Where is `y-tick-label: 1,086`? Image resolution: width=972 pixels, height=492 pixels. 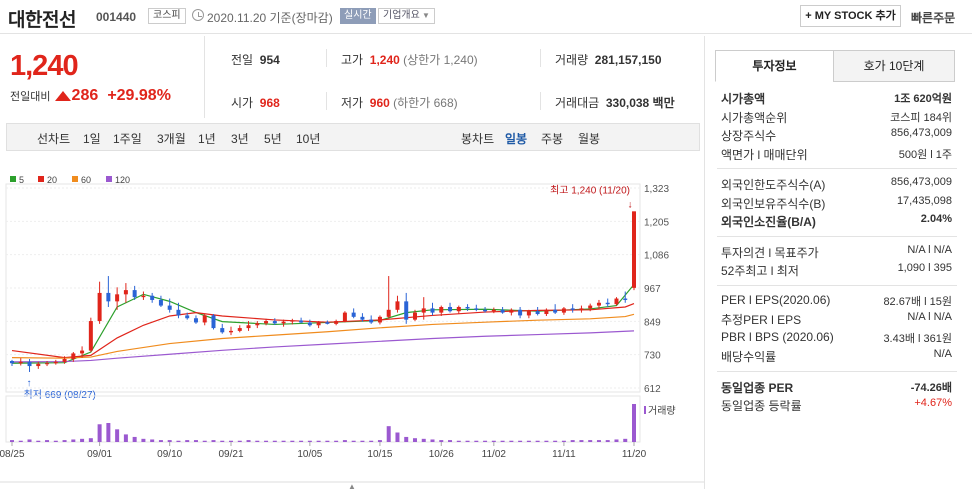
y-tick-label: 1,086 is located at coordinates (656, 256).